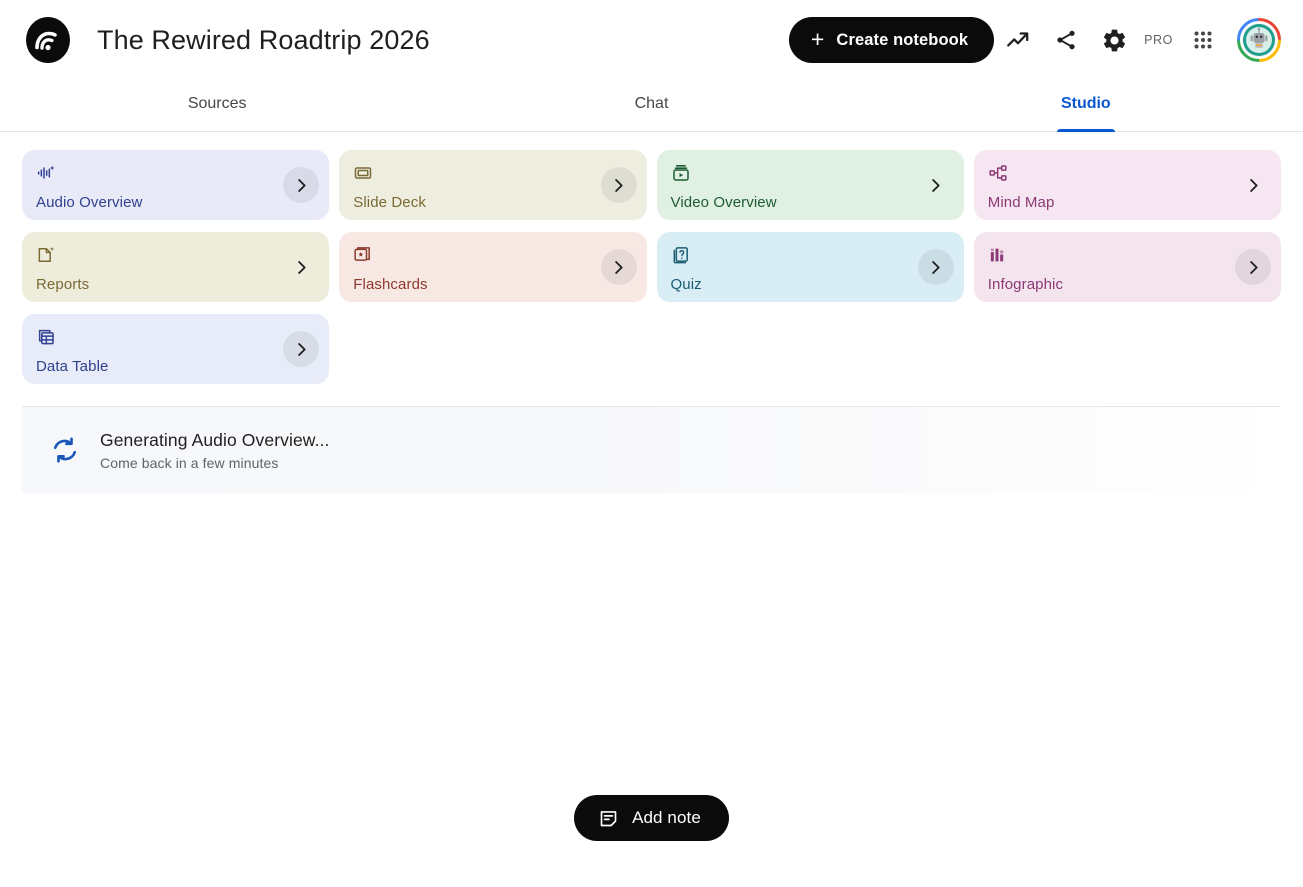 The height and width of the screenshot is (887, 1303). I want to click on pro-badge: PRO, so click(1158, 40).